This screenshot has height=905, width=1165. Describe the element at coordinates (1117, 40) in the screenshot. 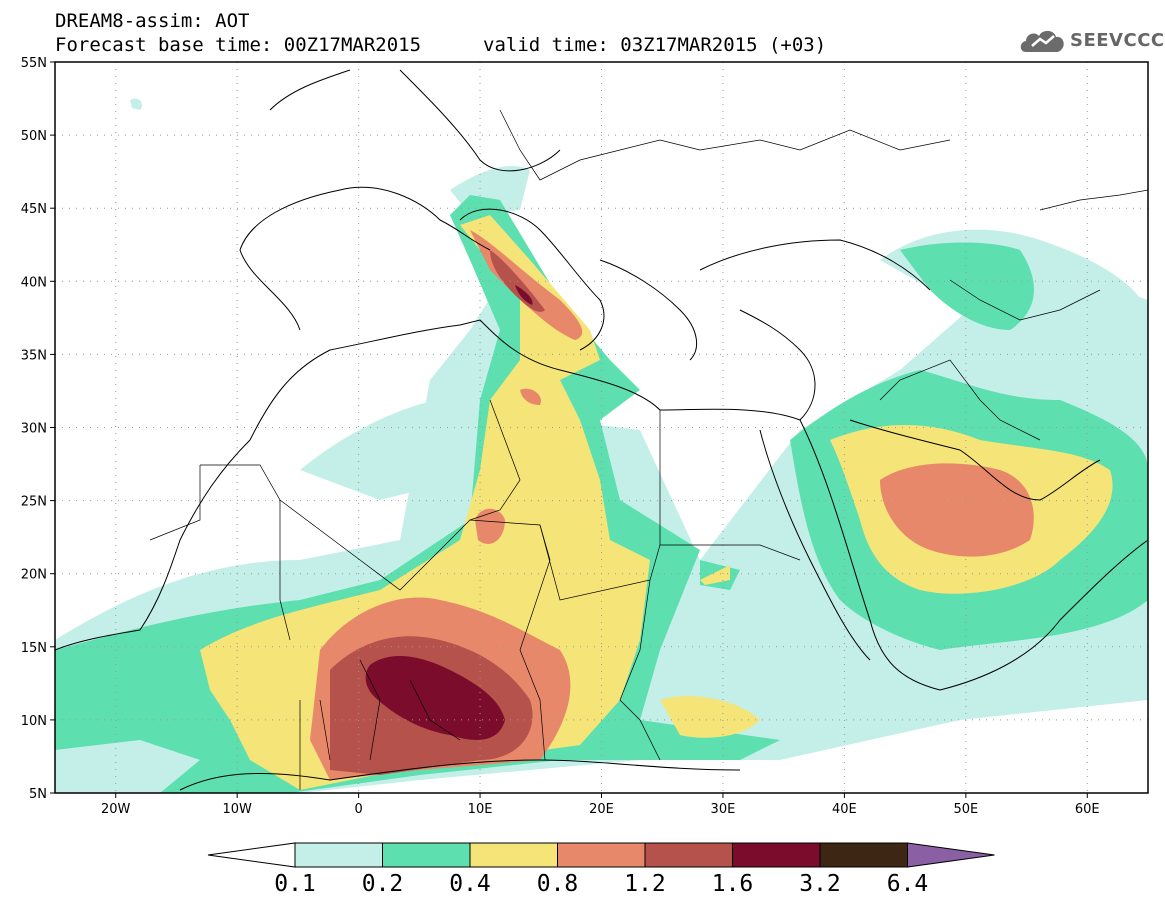

I see `logo-text: SEEVCCC` at that location.